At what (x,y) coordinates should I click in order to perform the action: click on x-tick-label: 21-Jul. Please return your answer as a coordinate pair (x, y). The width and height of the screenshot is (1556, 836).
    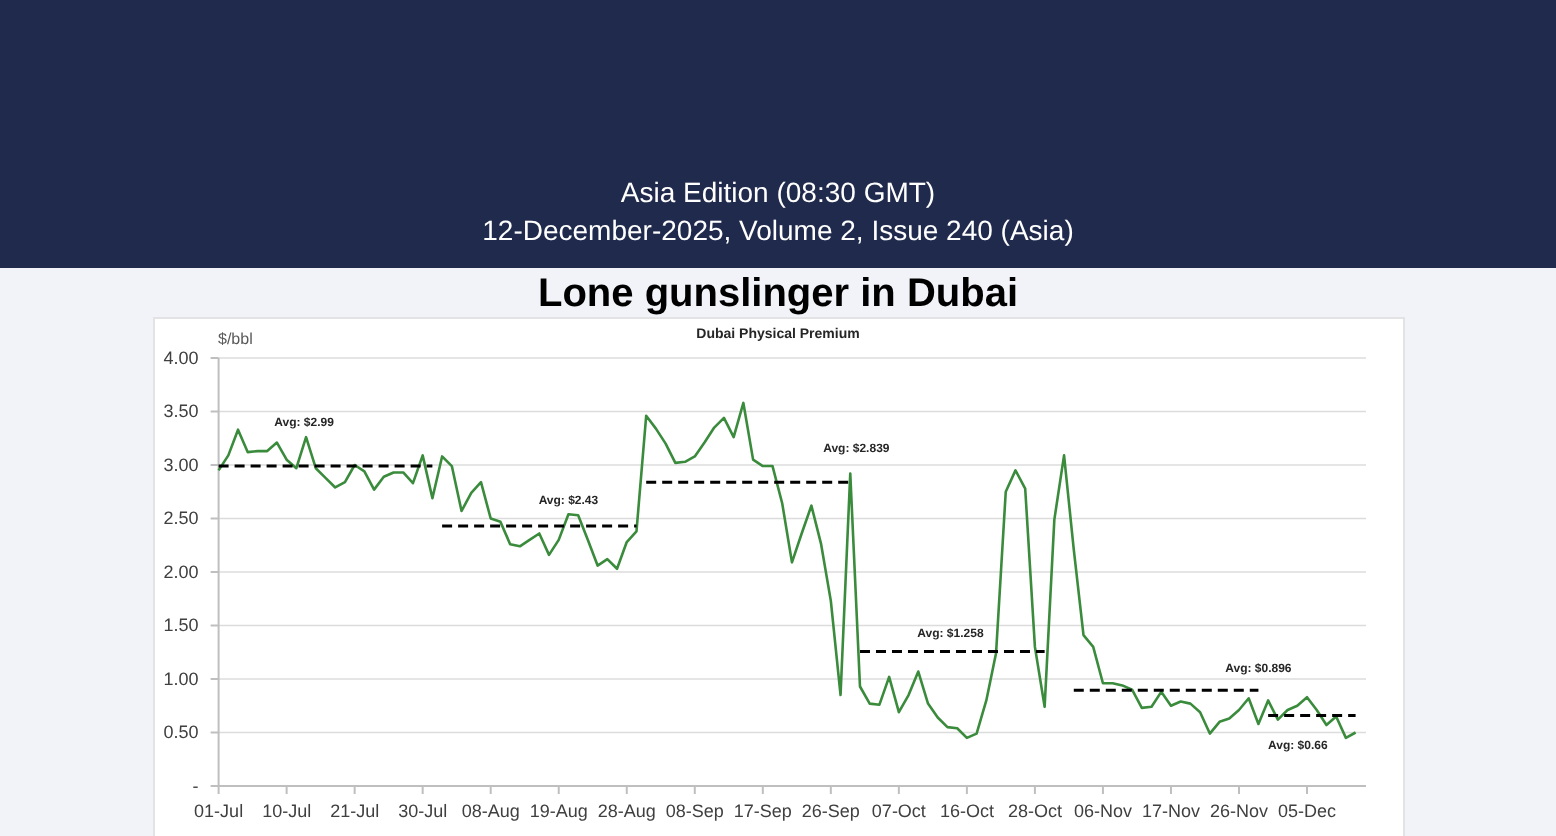
    Looking at the image, I should click on (355, 810).